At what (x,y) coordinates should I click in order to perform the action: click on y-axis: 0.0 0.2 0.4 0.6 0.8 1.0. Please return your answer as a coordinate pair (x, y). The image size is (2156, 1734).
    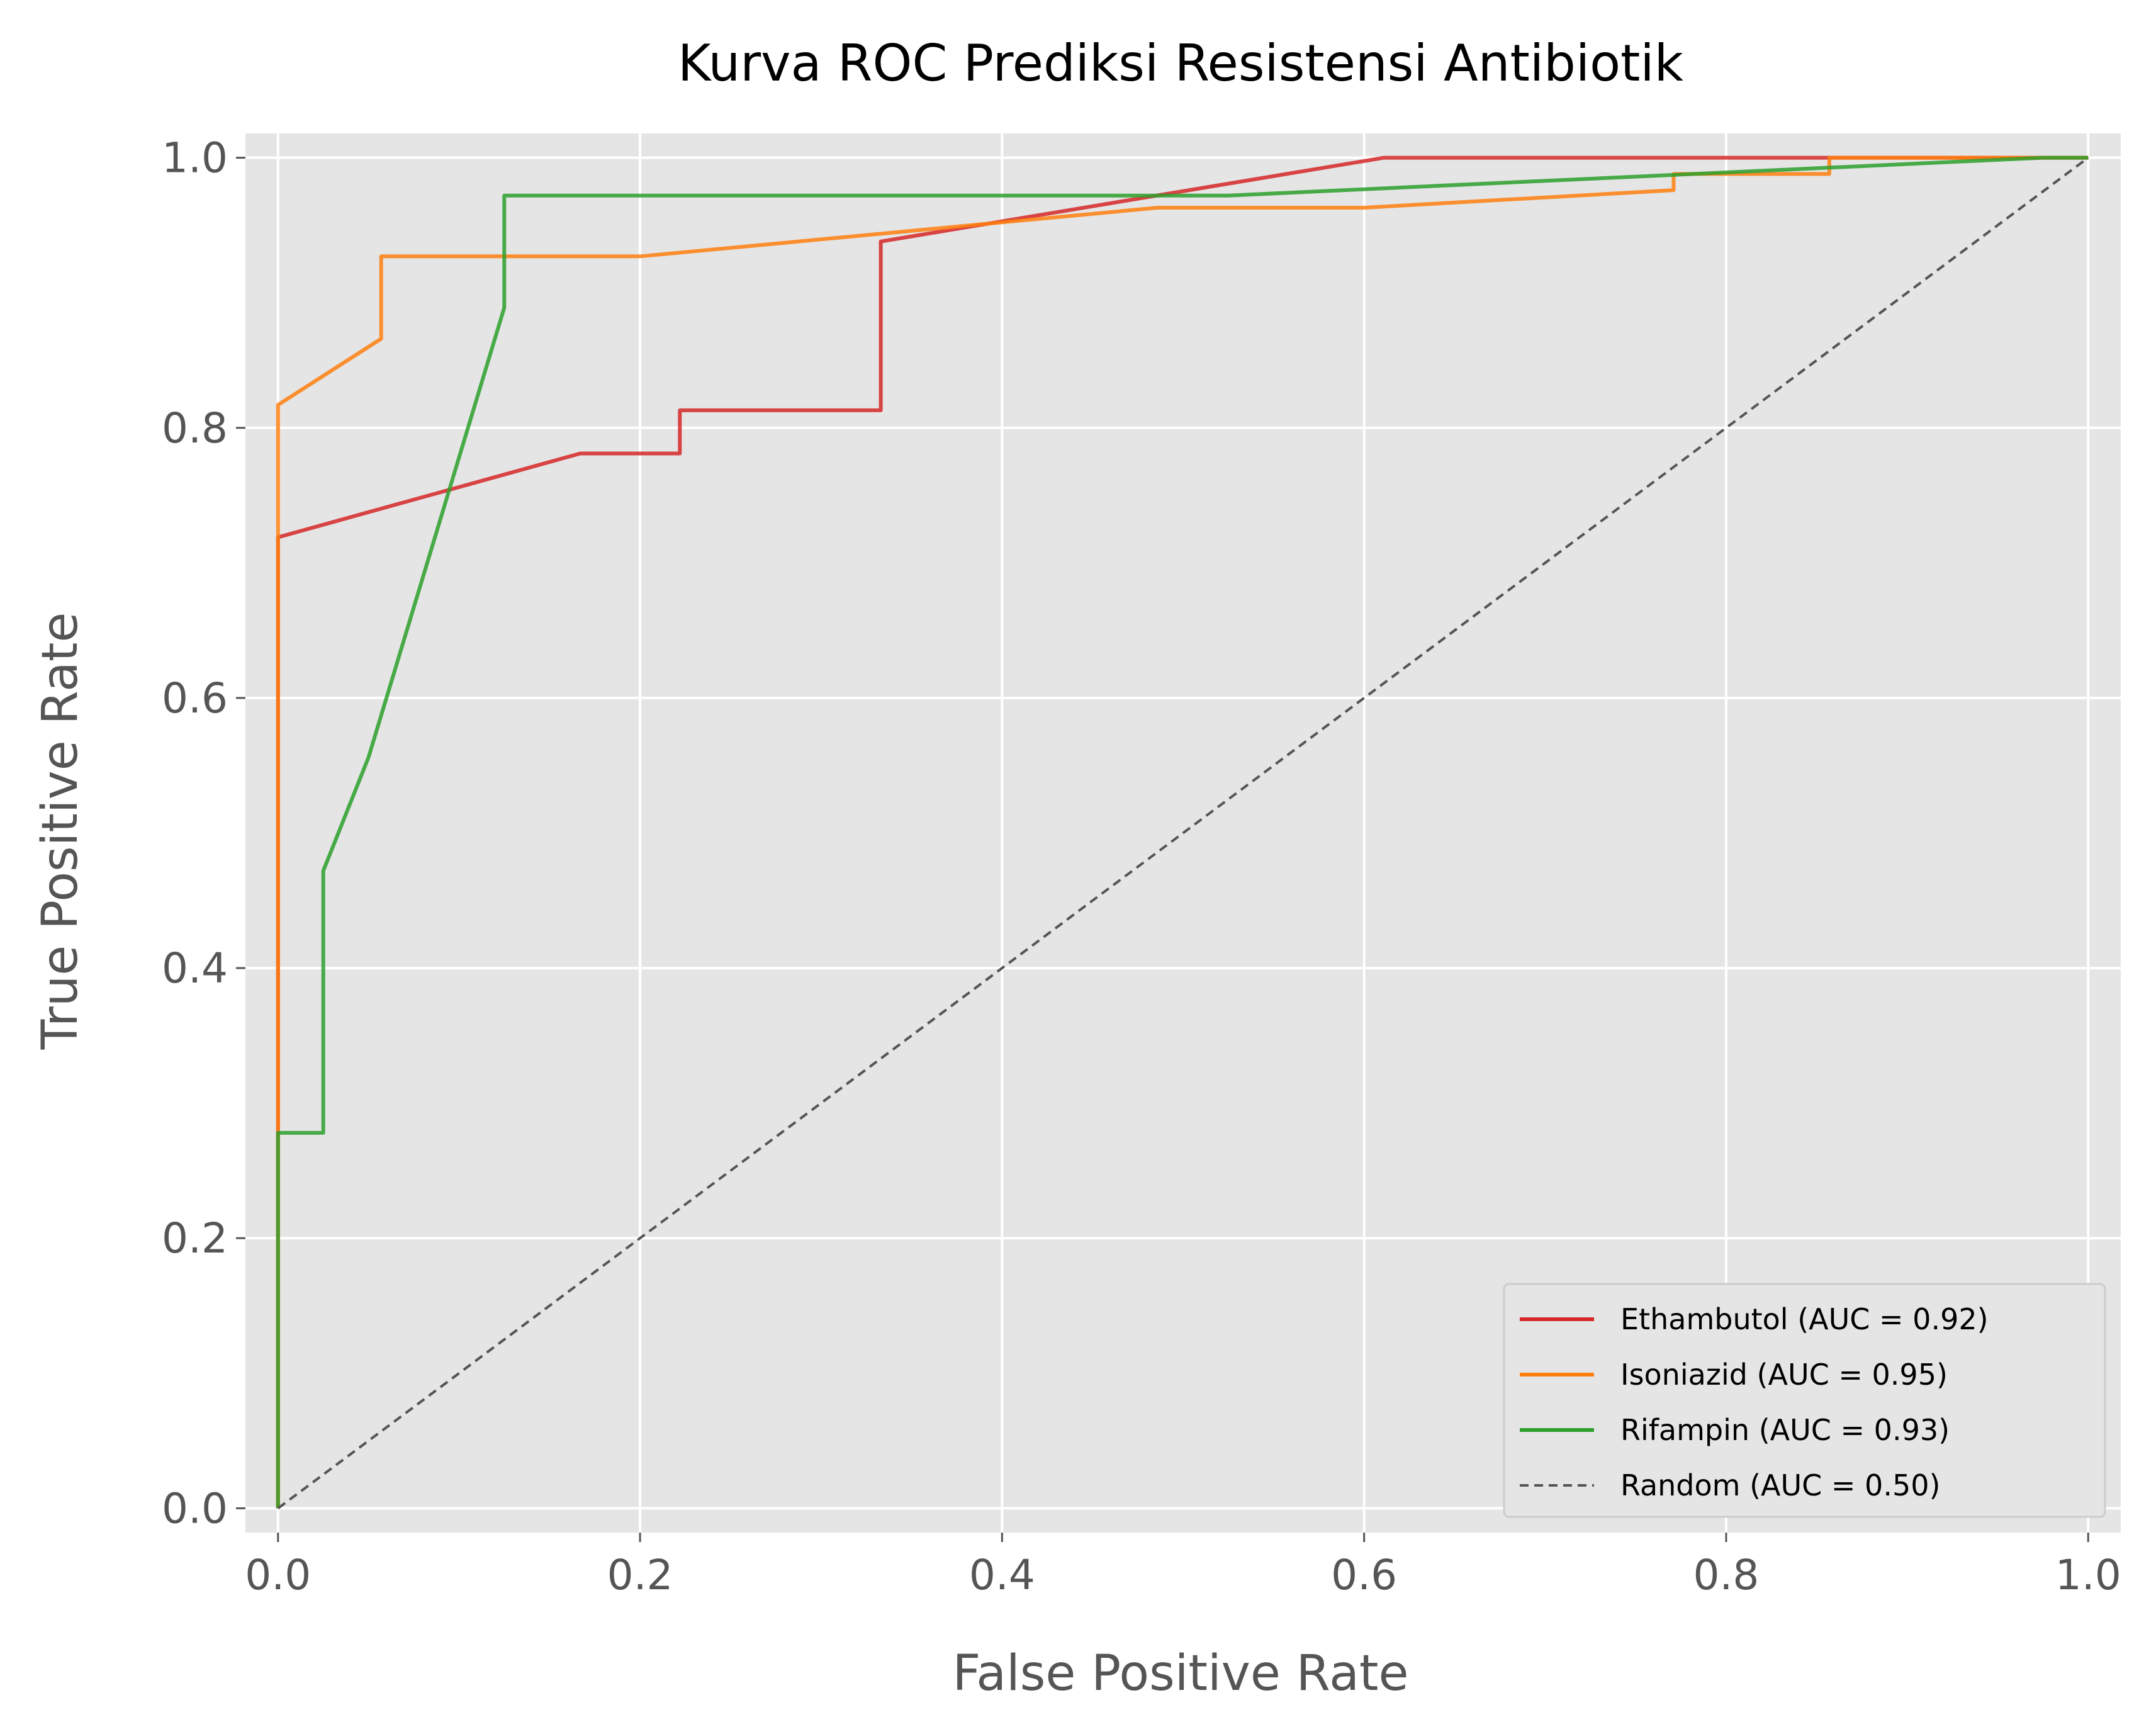
    Looking at the image, I should click on (203, 834).